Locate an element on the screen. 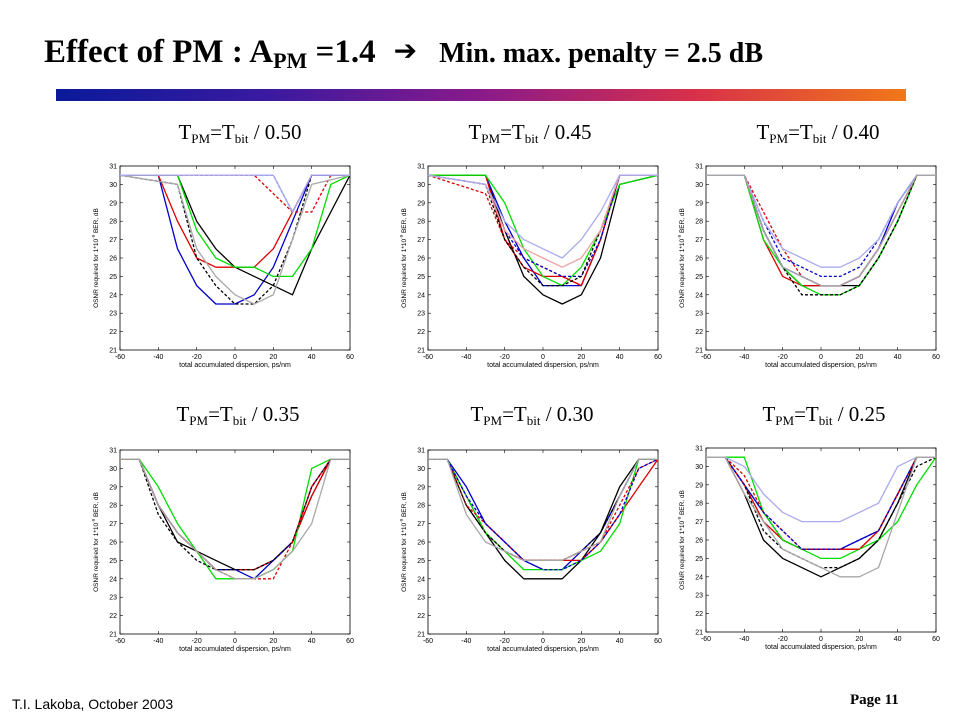 The width and height of the screenshot is (960, 720). y-tick-label: 30 is located at coordinates (421, 469).